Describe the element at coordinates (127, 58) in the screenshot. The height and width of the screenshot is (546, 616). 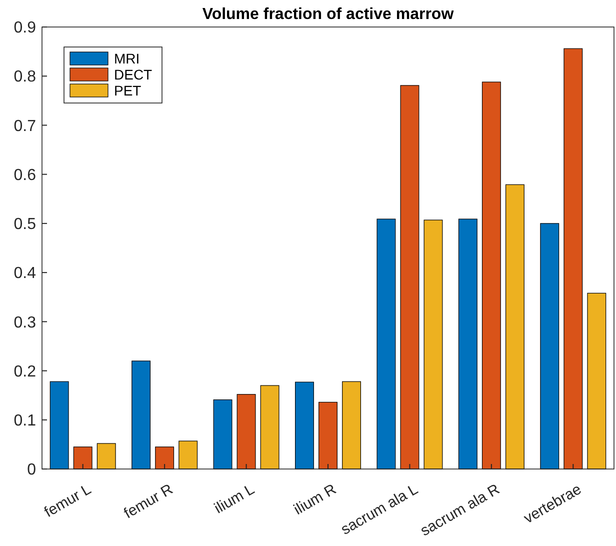
I see `legend-label: MRI` at that location.